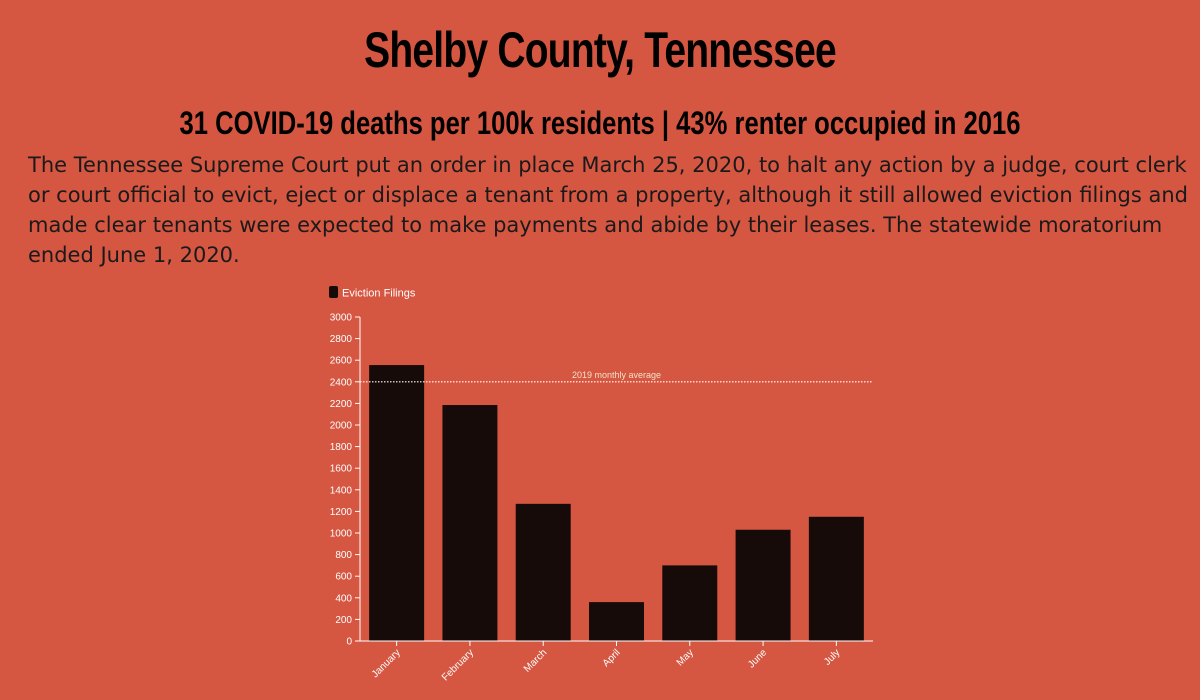  What do you see at coordinates (343, 620) in the screenshot?
I see `y-tick-label: 200` at bounding box center [343, 620].